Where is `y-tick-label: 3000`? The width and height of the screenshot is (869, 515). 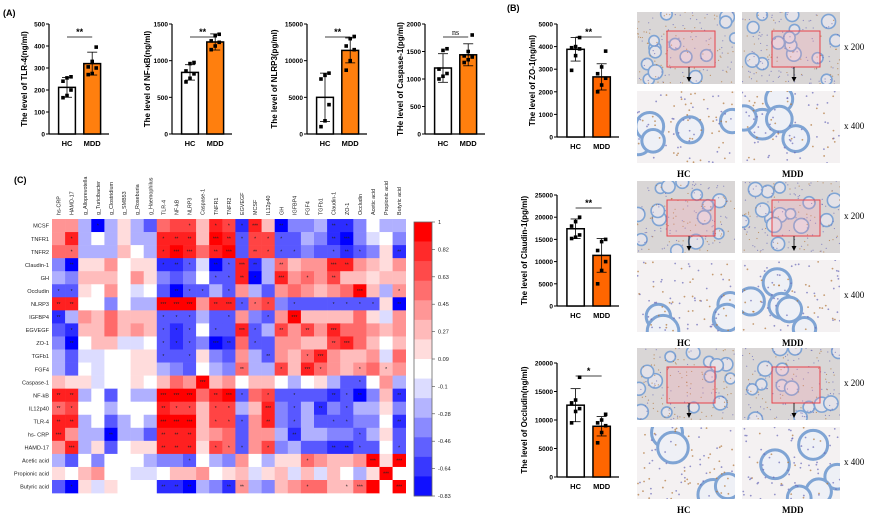
y-tick-label: 3000 is located at coordinates (546, 70).